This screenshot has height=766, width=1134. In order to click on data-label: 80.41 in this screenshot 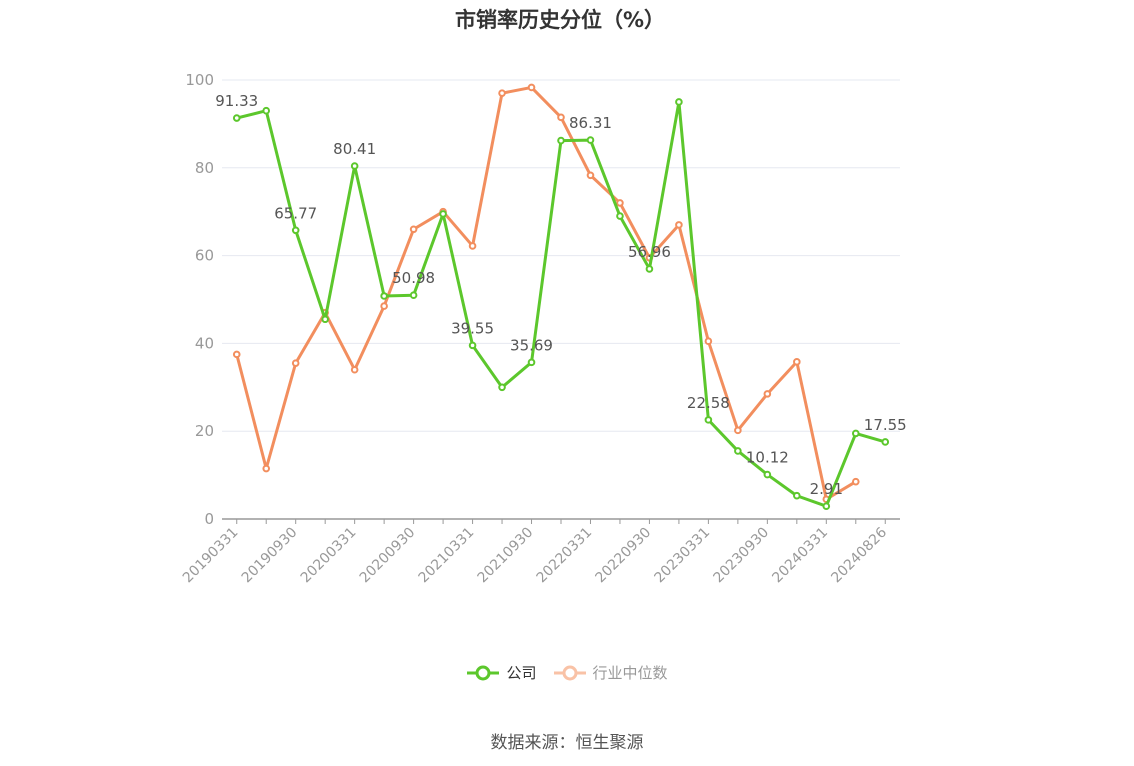, I will do `click(354, 149)`.